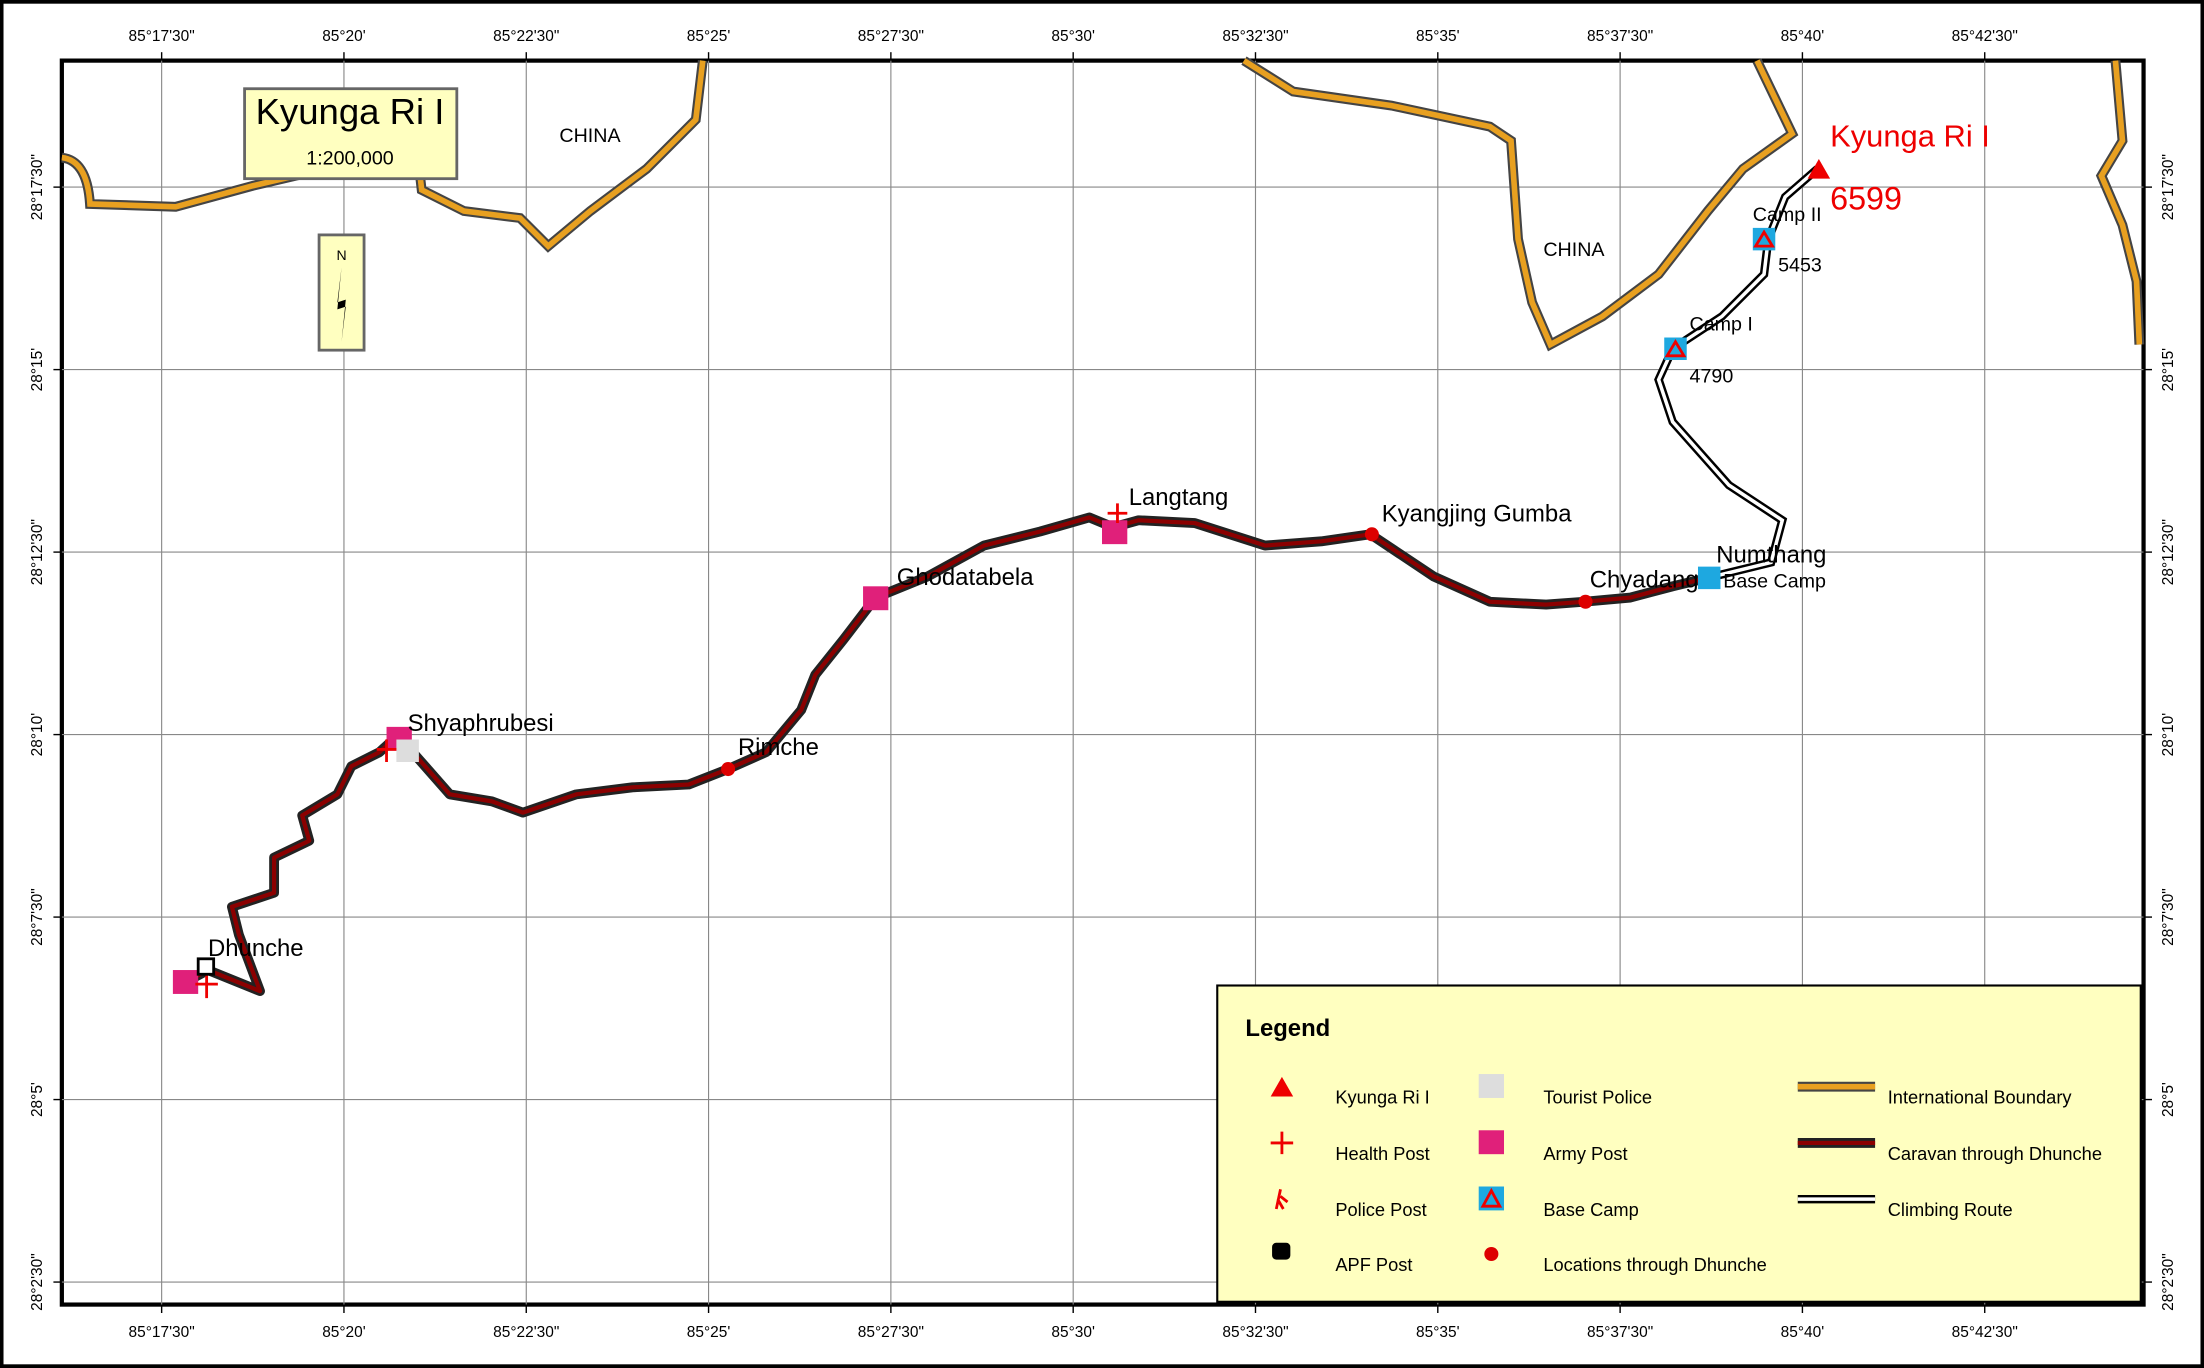 This screenshot has height=1368, width=2204. I want to click on place-label: Camp II, so click(1787, 215).